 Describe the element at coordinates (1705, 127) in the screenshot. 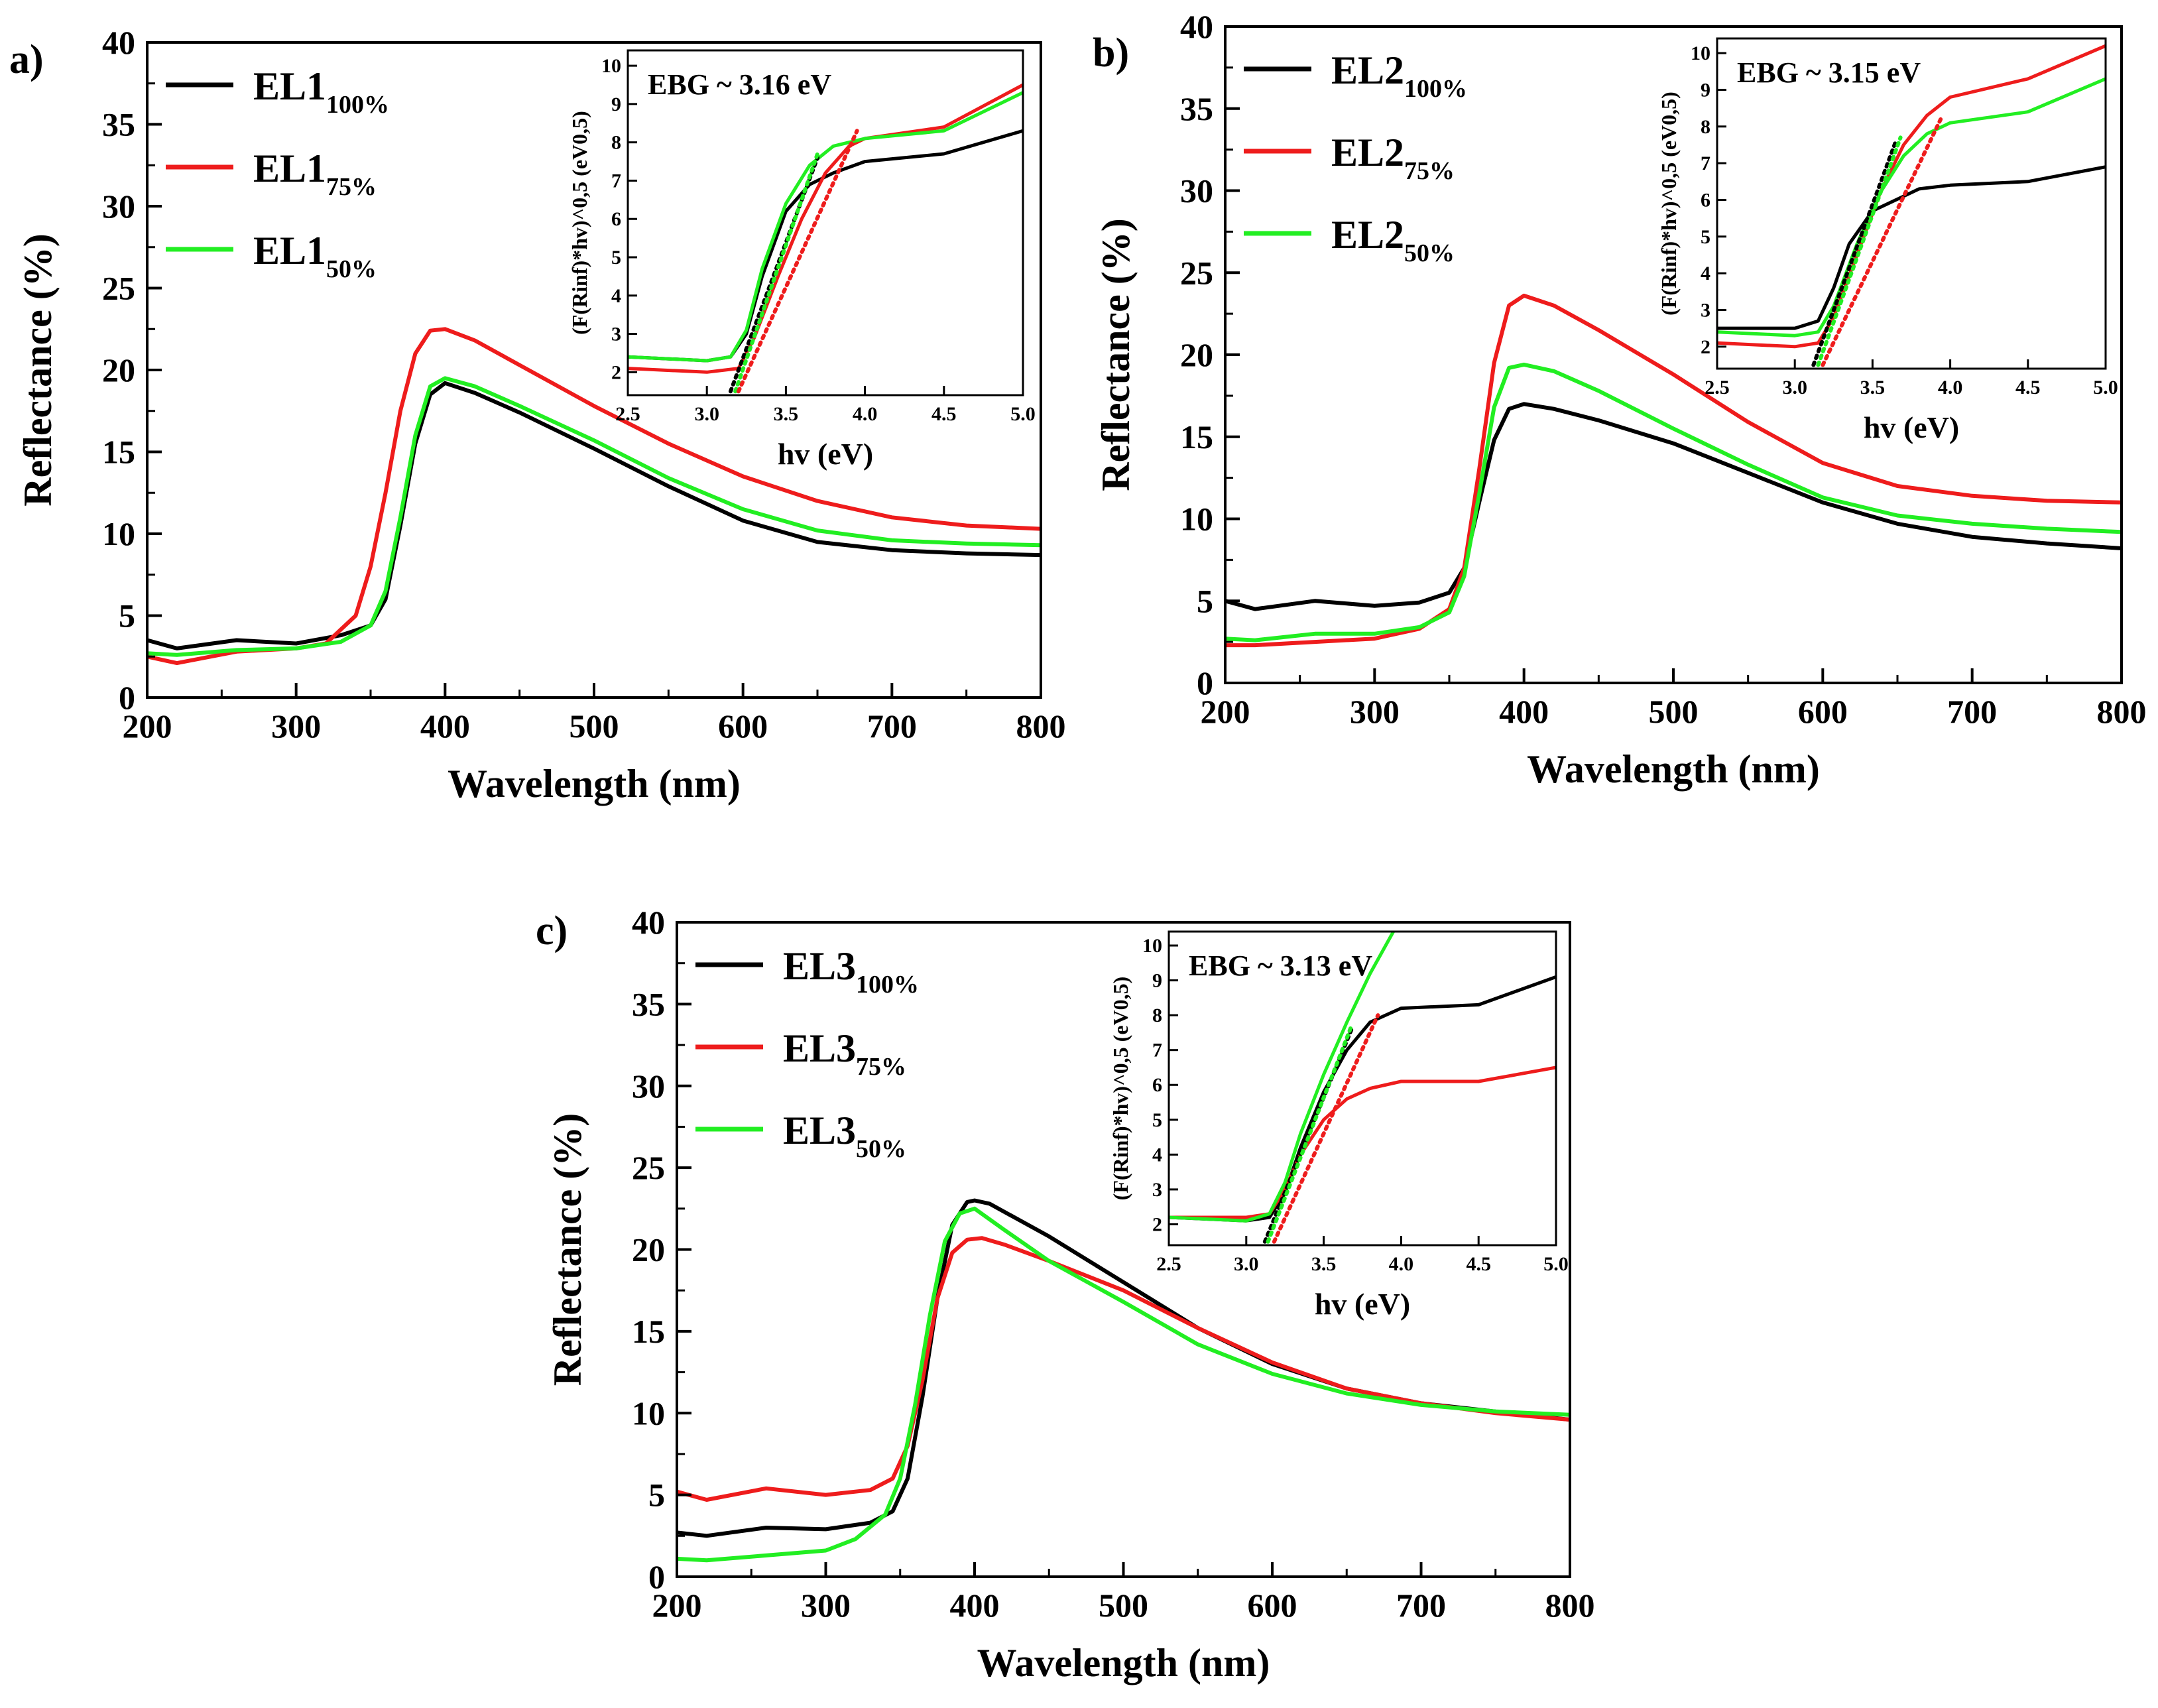

I see `inset-y-tick-label: 8` at that location.